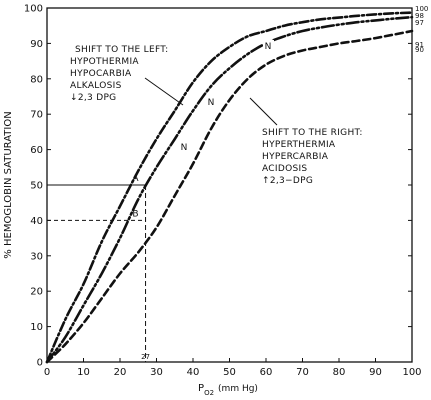 The height and width of the screenshot is (400, 431). I want to click on x-axis-title: PO2 (mm Hg), so click(228, 390).